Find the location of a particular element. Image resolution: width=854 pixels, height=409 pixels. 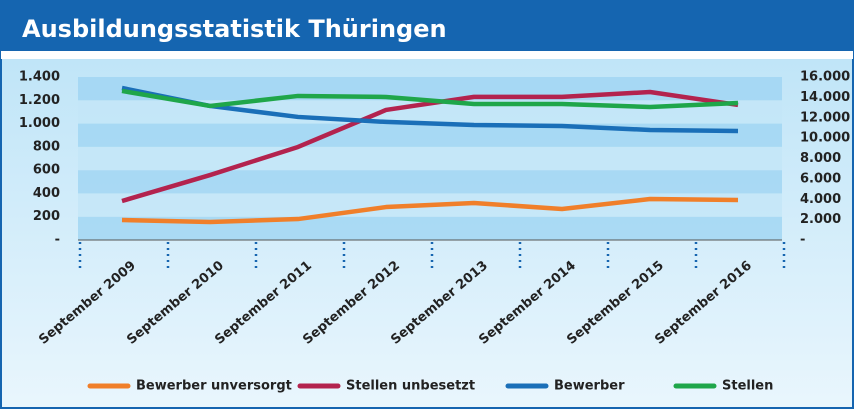

y2-tick-label: 2.000 is located at coordinates (820, 219).